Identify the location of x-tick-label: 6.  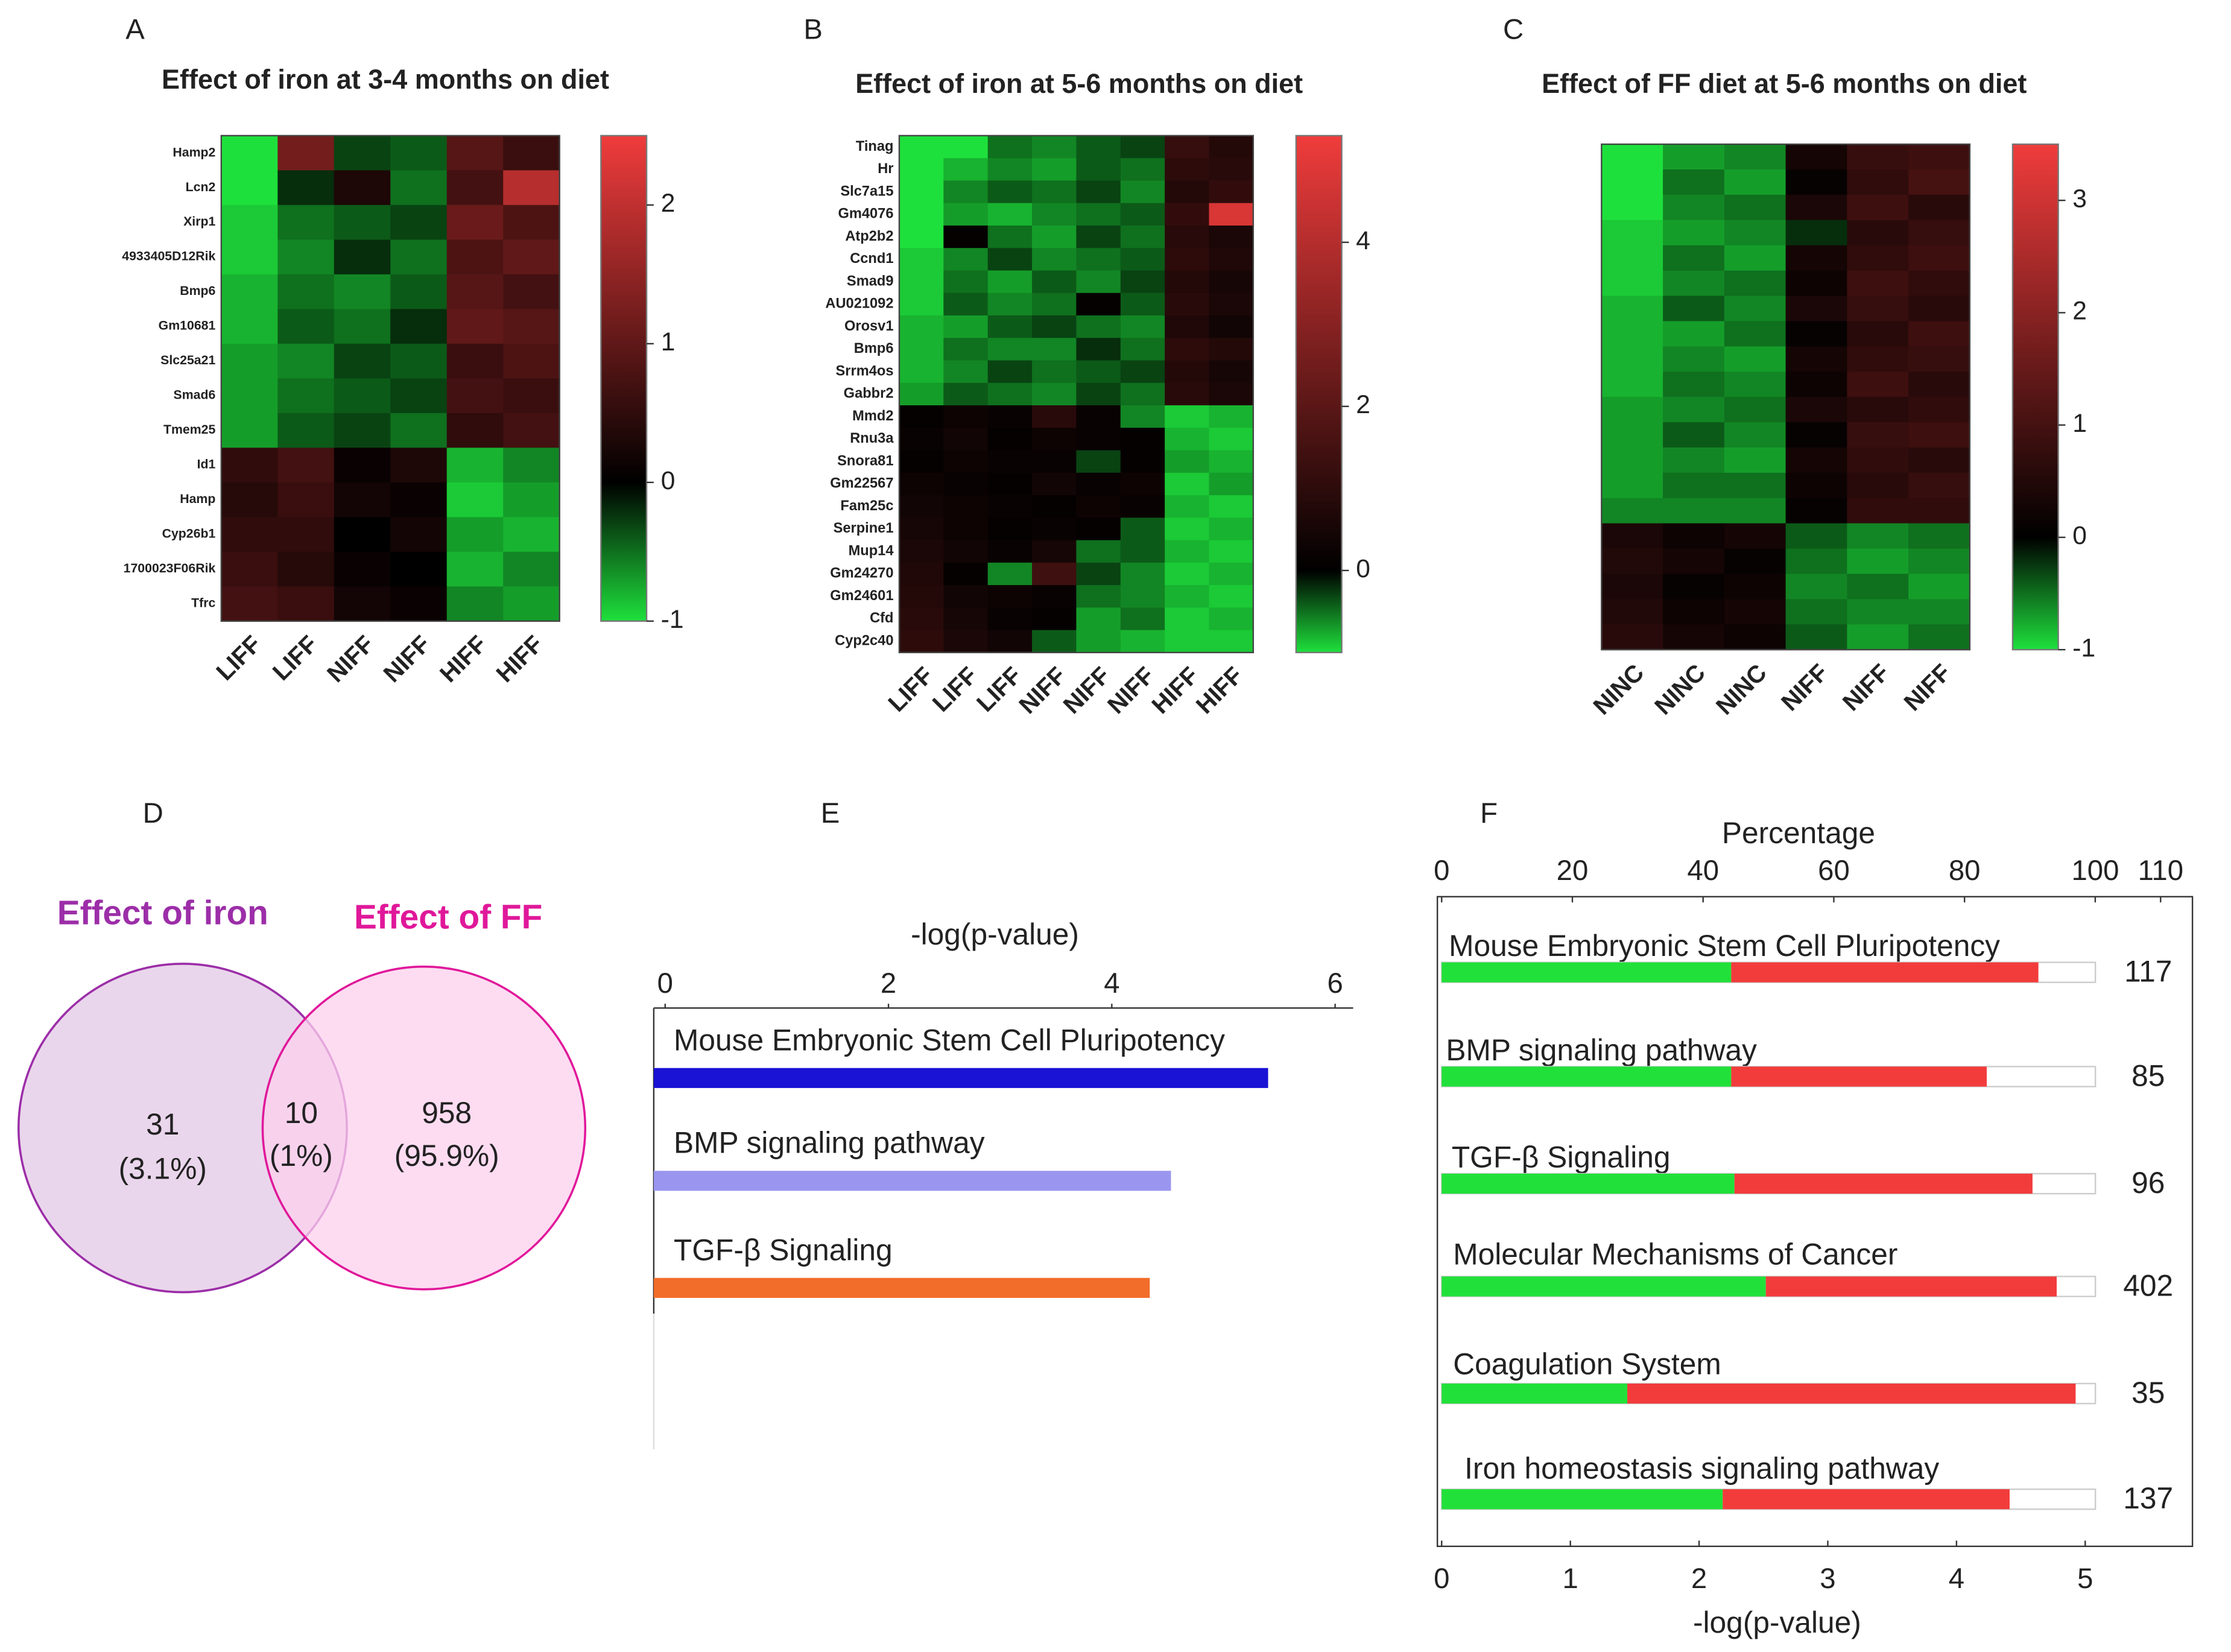
(1335, 983).